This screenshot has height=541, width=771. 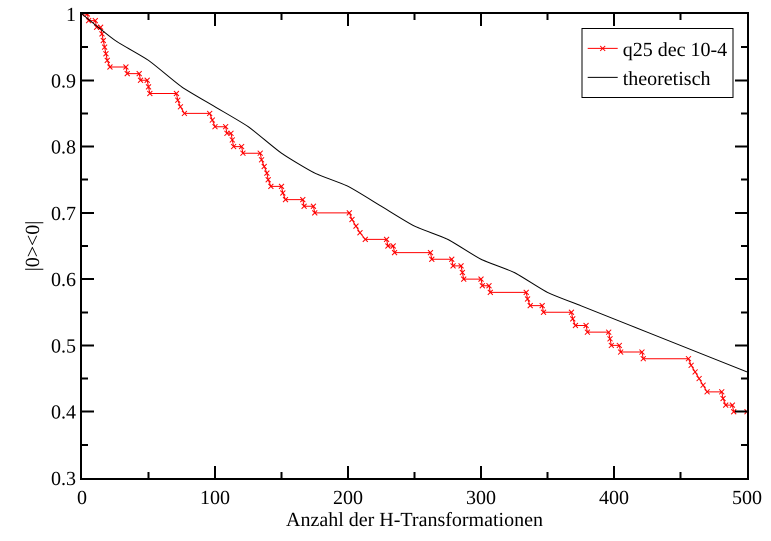 What do you see at coordinates (63, 346) in the screenshot?
I see `y-tick-label: 0.5` at bounding box center [63, 346].